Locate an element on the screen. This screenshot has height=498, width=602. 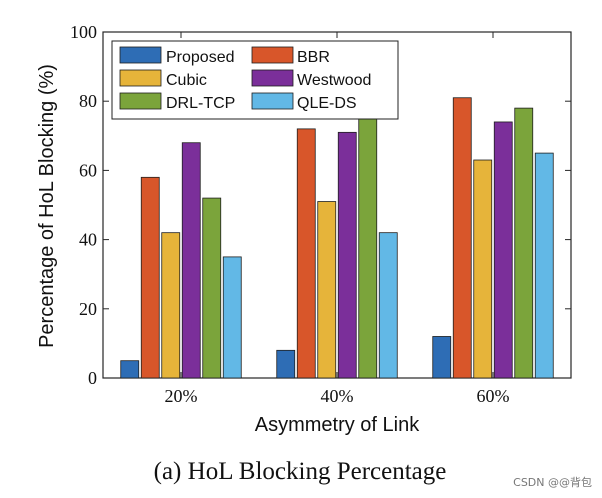
legend-swatch-bbr is located at coordinates (272, 55).